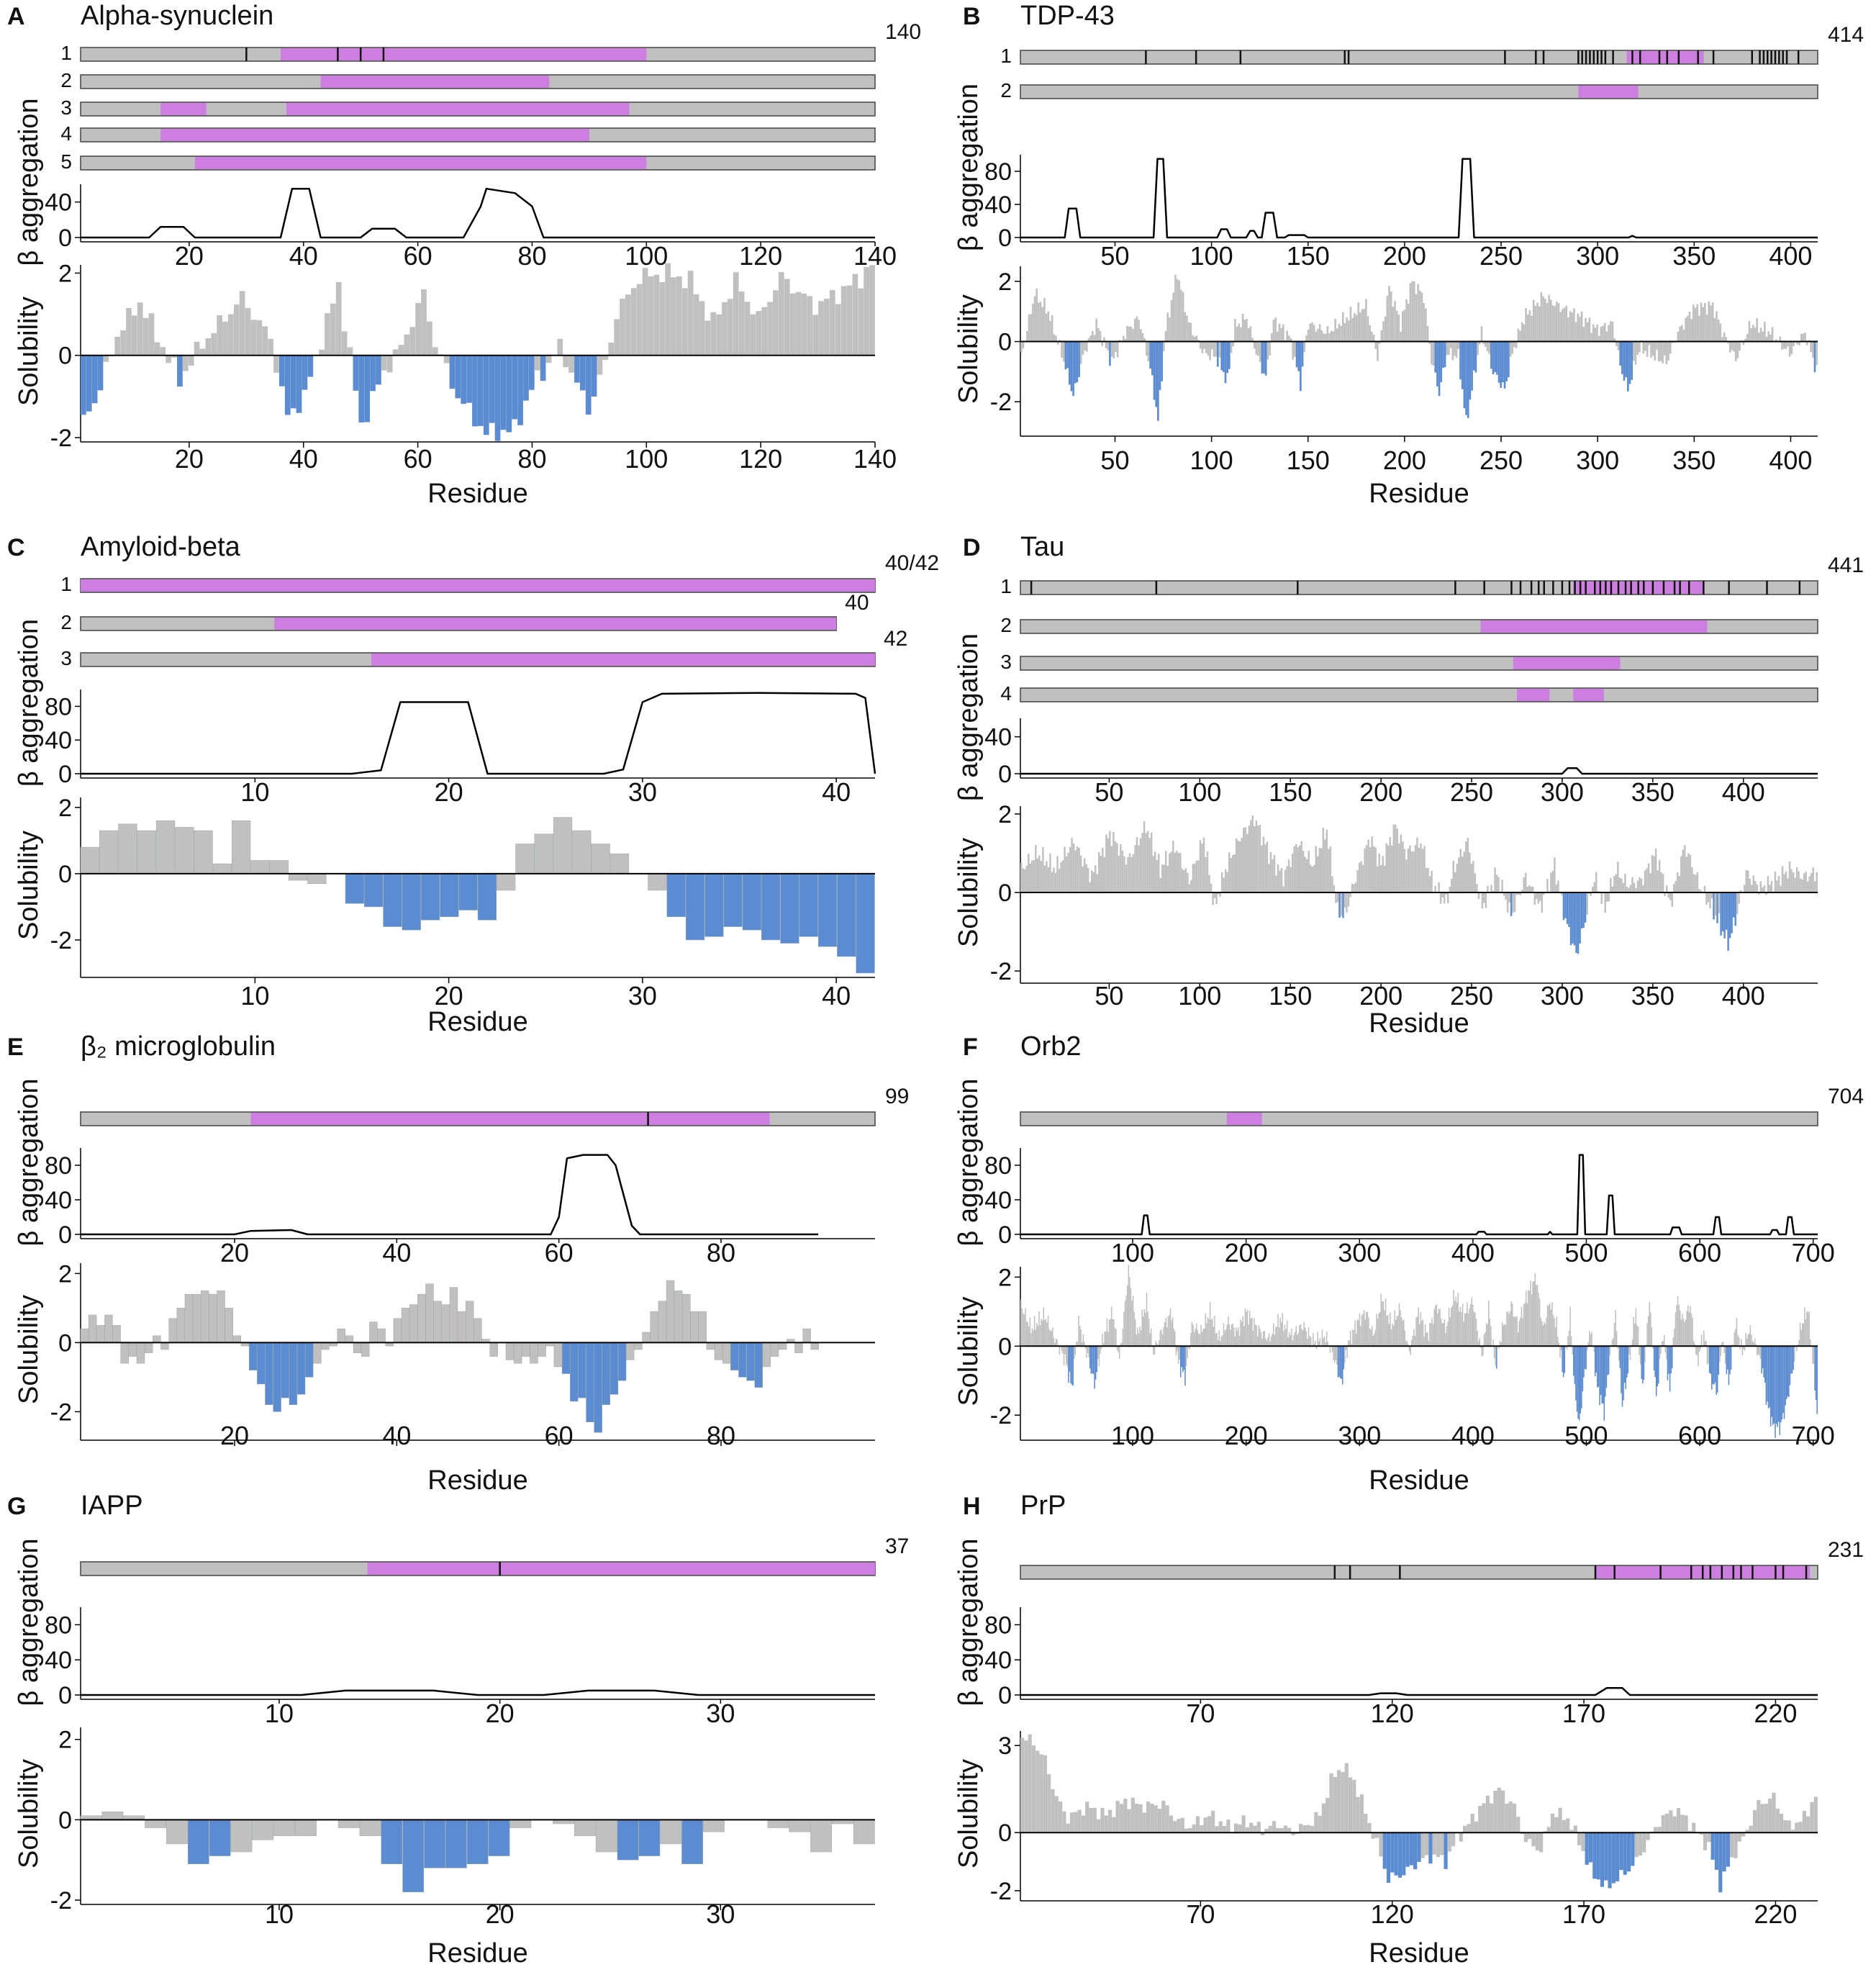  What do you see at coordinates (494, 1555) in the screenshot?
I see `domain-track: 37` at bounding box center [494, 1555].